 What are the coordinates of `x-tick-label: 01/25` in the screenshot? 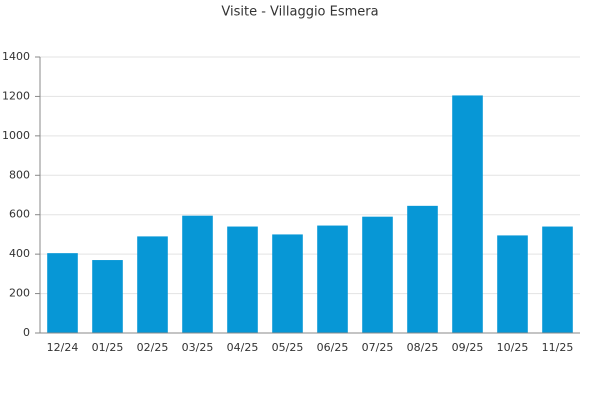 It's located at (108, 347).